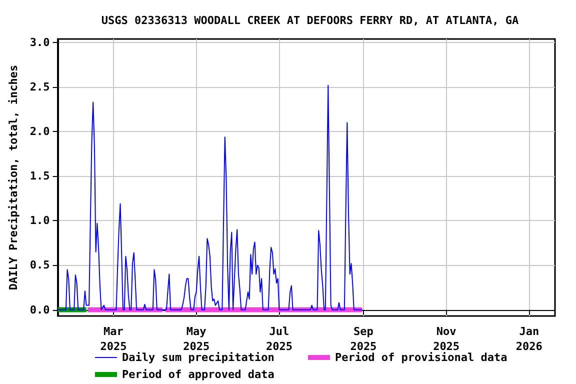 This screenshot has height=384, width=576. Describe the element at coordinates (40, 87) in the screenshot. I see `y-tick-label: 2.5` at that location.